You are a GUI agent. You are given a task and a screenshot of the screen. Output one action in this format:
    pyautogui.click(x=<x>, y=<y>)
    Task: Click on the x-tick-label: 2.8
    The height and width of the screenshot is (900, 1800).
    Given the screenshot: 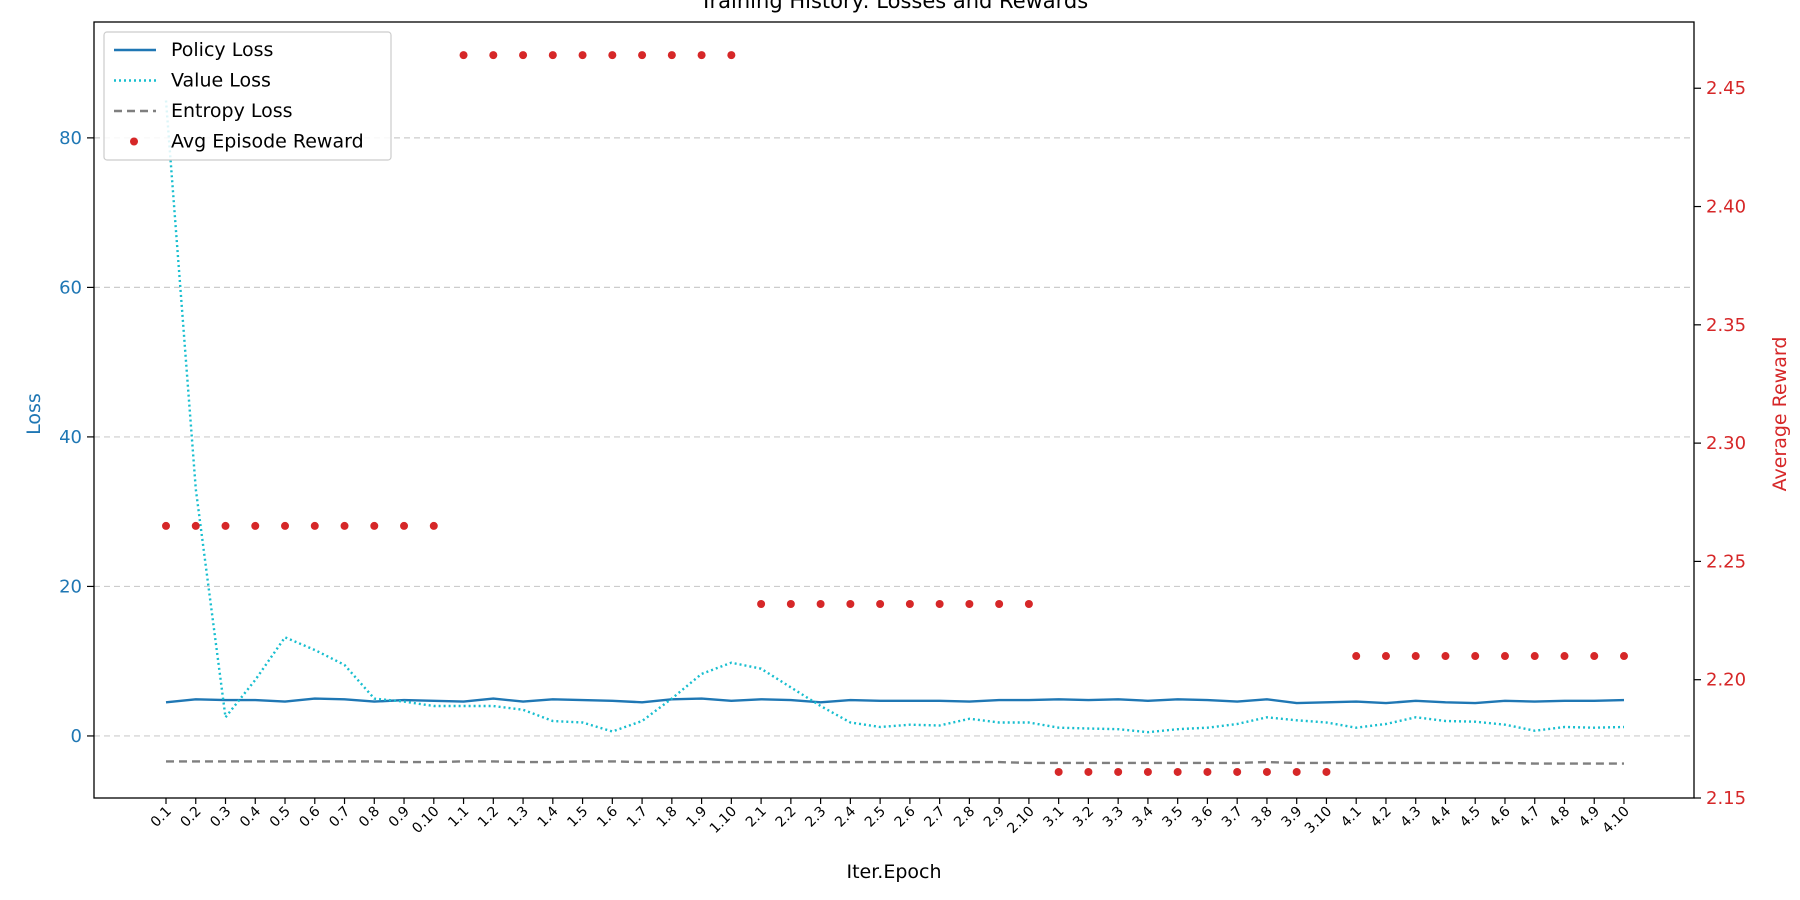 What is the action you would take?
    pyautogui.click(x=964, y=817)
    